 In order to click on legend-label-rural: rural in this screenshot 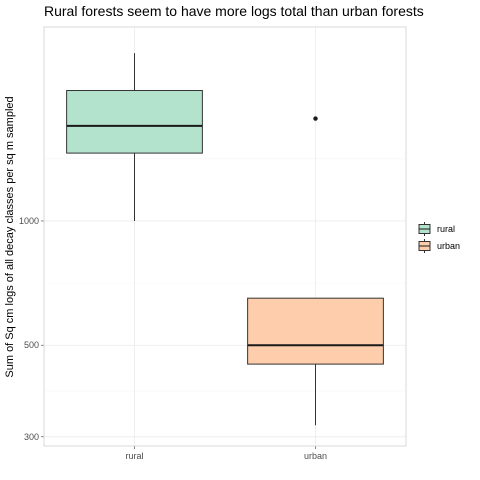, I will do `click(446, 229)`.